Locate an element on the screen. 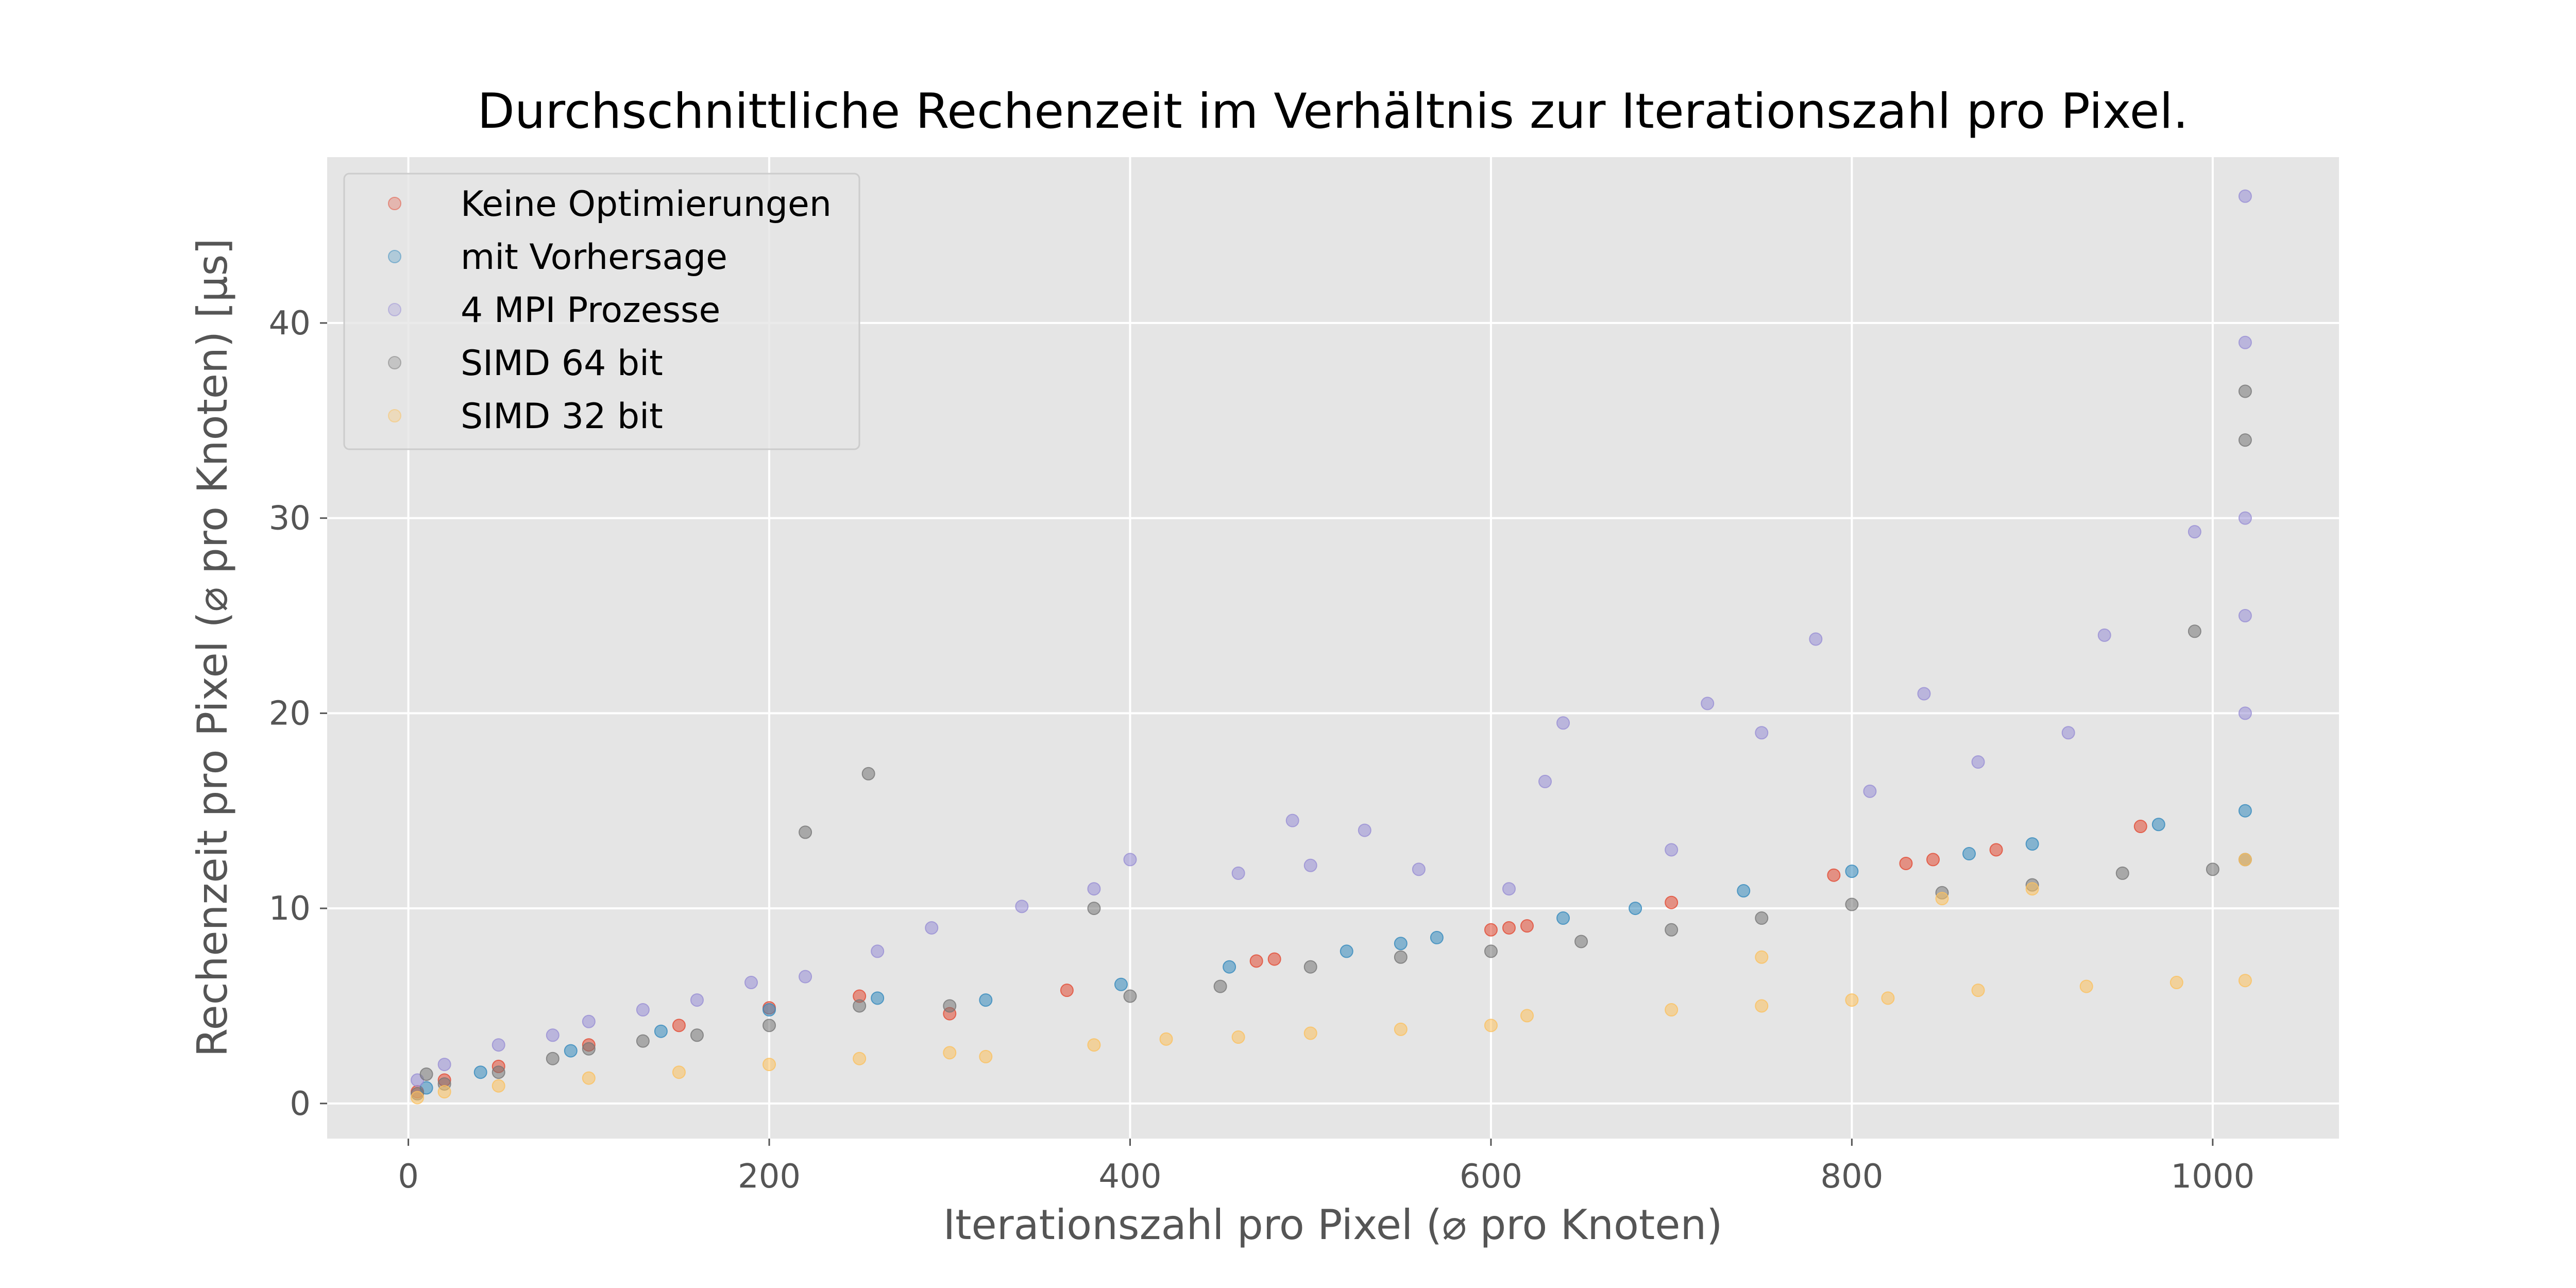  legend-label: SIMD 32 bit is located at coordinates (562, 416).